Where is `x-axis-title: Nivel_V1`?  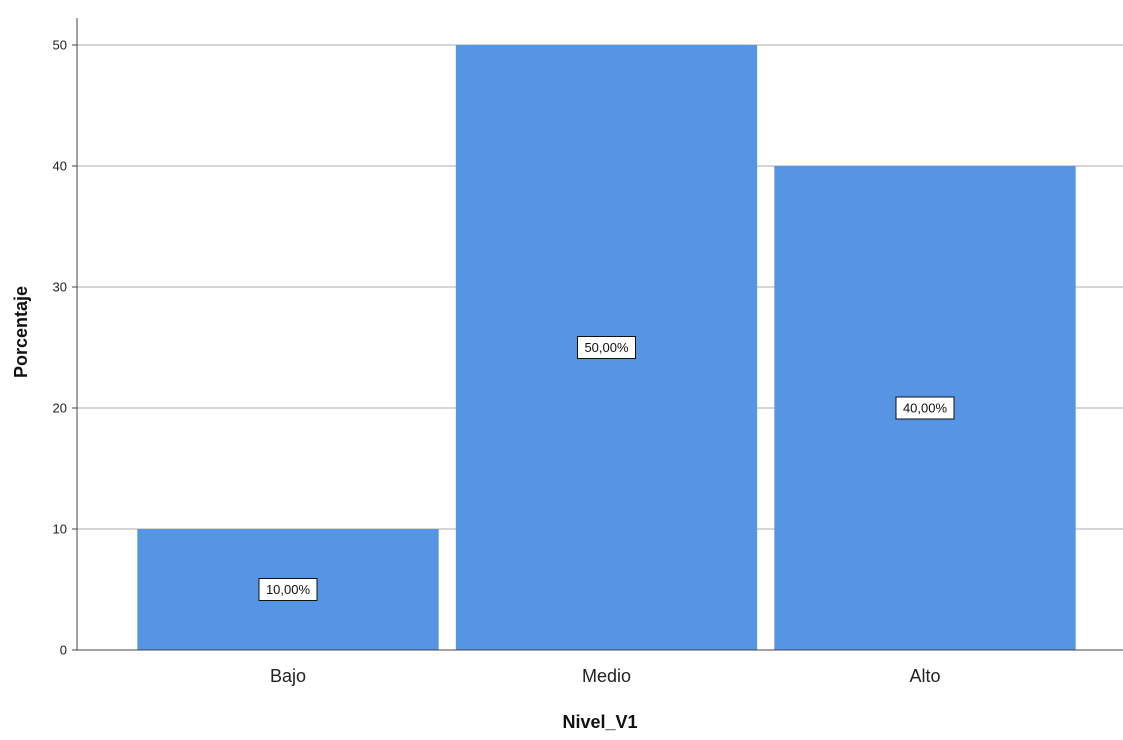 x-axis-title: Nivel_V1 is located at coordinates (599, 722).